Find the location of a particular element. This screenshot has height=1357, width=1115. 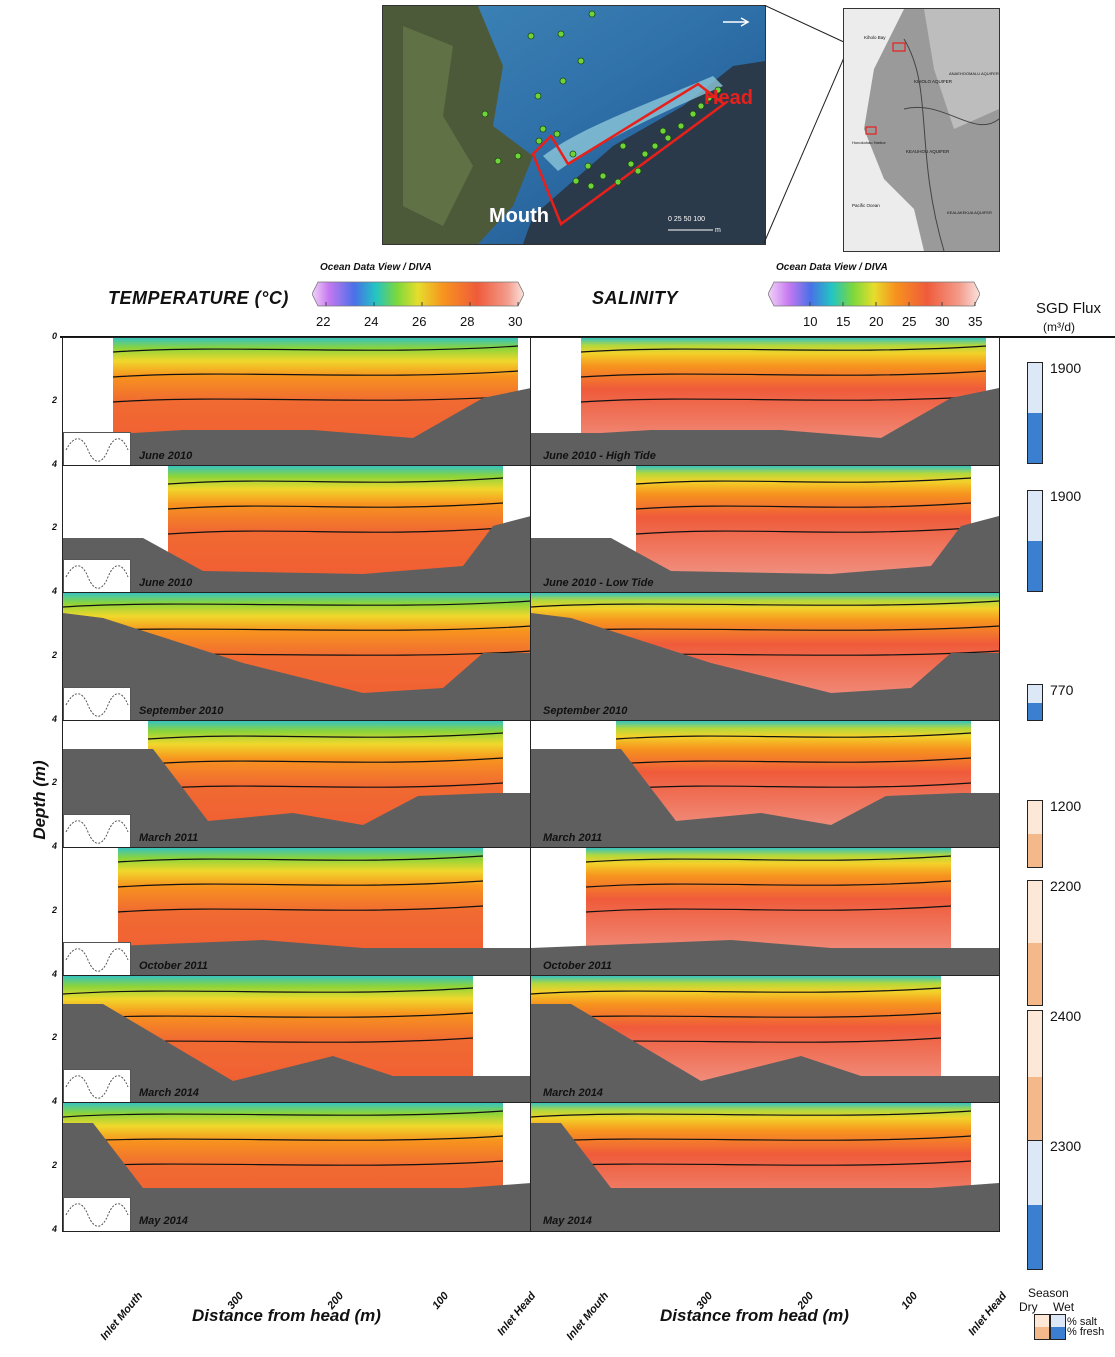

legend-dry-swatch is located at coordinates (1042, 1327).